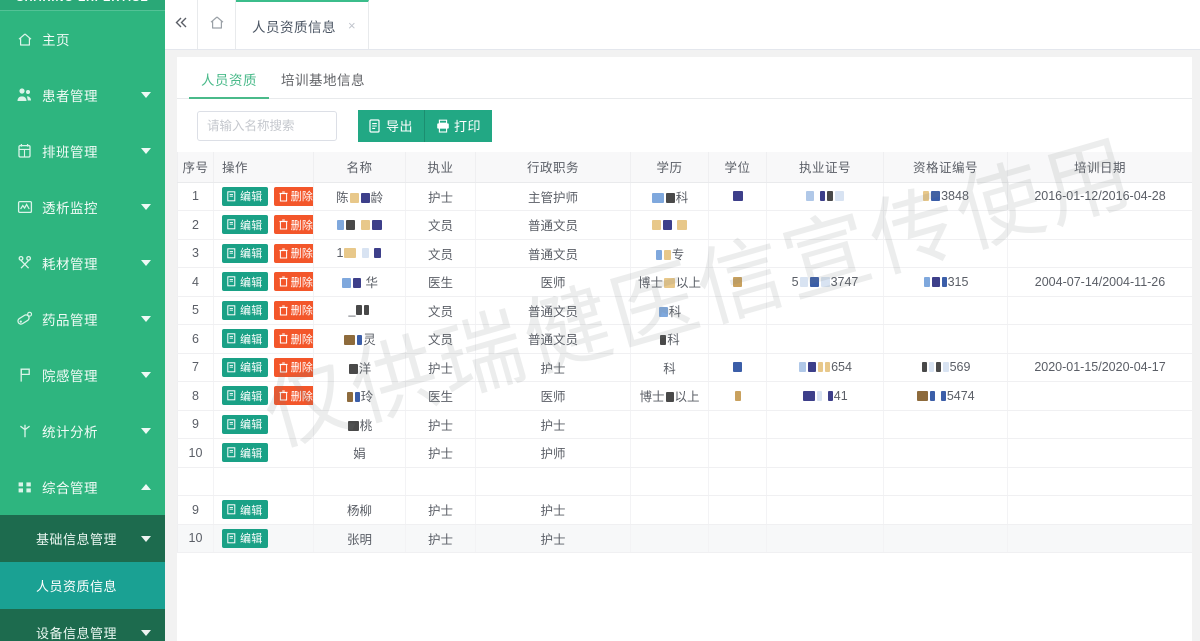  Describe the element at coordinates (684, 225) in the screenshot. I see `table-row: 2 编辑 删除 文员 普通文员` at that location.